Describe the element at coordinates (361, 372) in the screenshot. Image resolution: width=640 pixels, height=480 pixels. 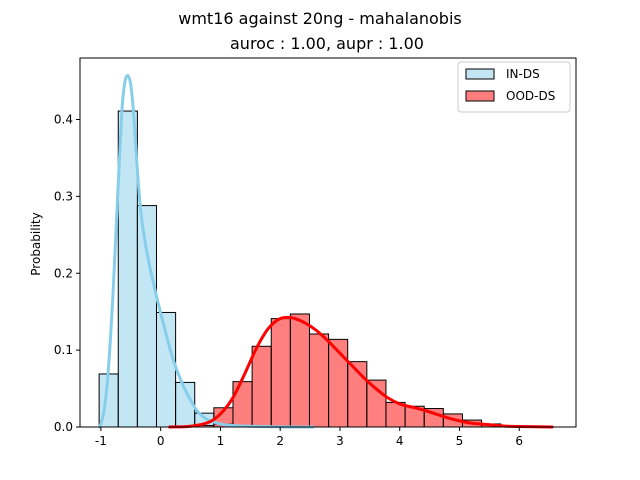
I see `kde-line-ood-ds` at that location.